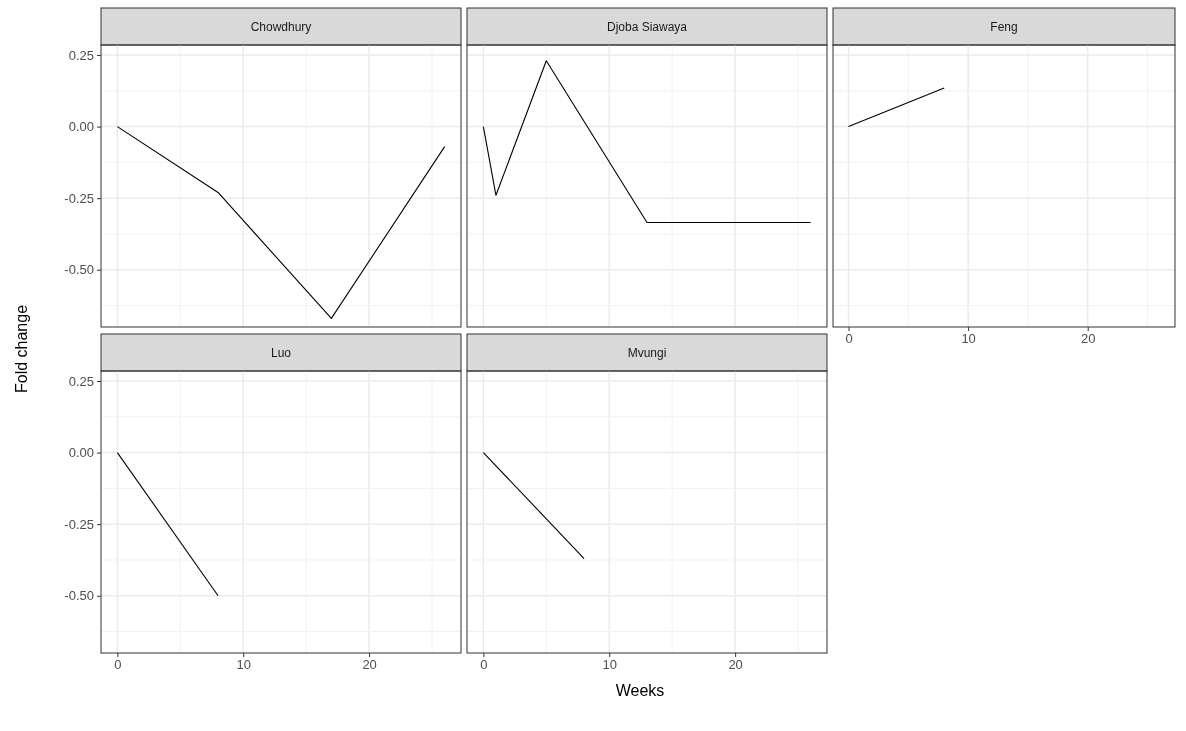 Image resolution: width=1186 pixels, height=731 pixels. Describe the element at coordinates (281, 222) in the screenshot. I see `line-series` at that location.